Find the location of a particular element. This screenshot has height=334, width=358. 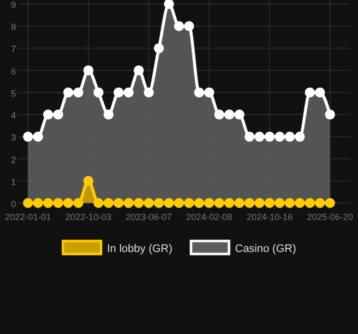

y-tick-label: 1 is located at coordinates (13, 181).